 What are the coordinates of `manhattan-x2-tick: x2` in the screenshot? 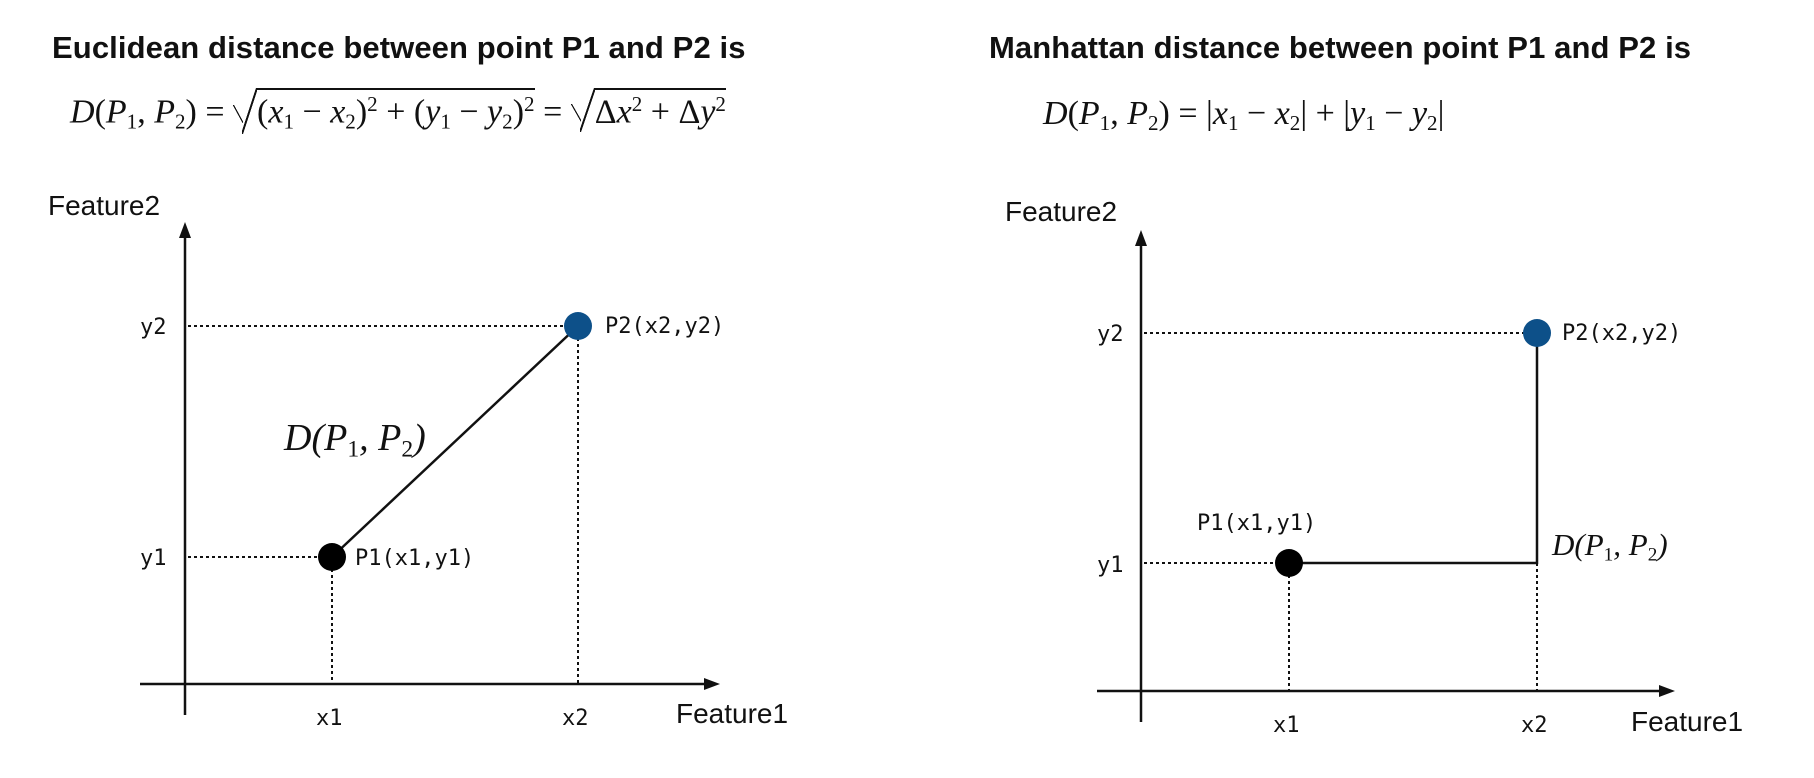 It's located at (1534, 725).